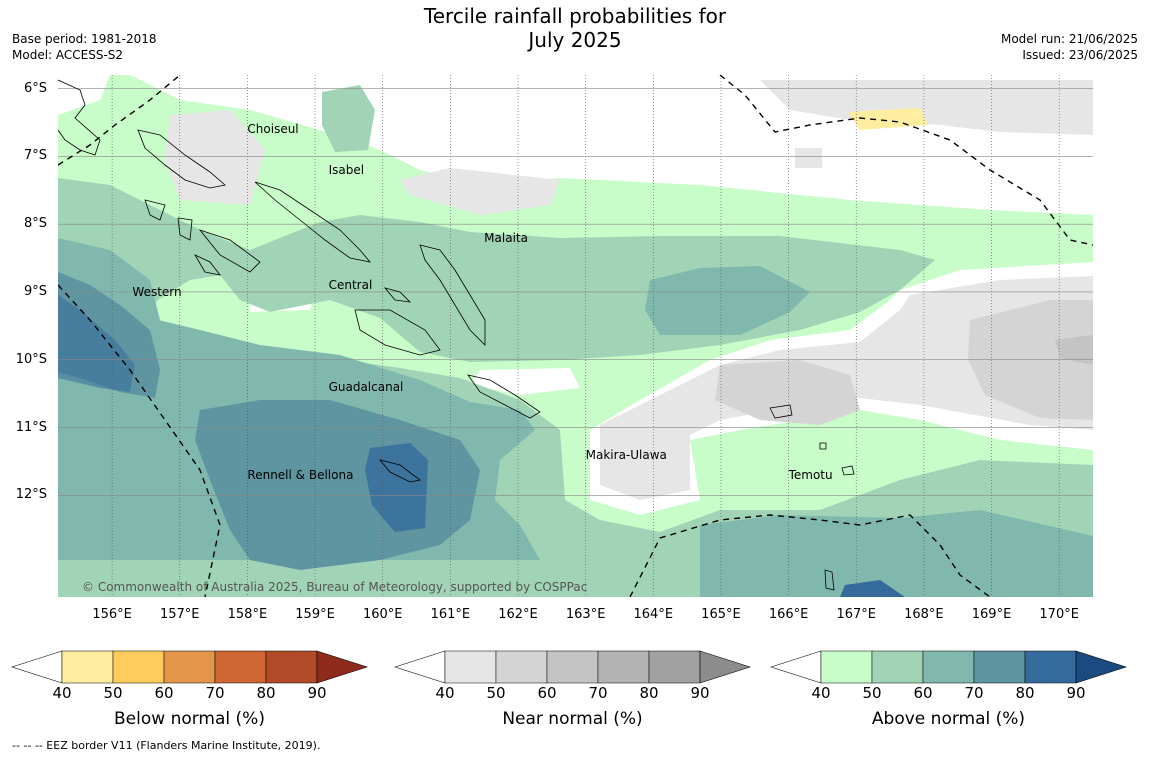 This screenshot has width=1150, height=758. What do you see at coordinates (504, 396) in the screenshot?
I see `makira-coast` at bounding box center [504, 396].